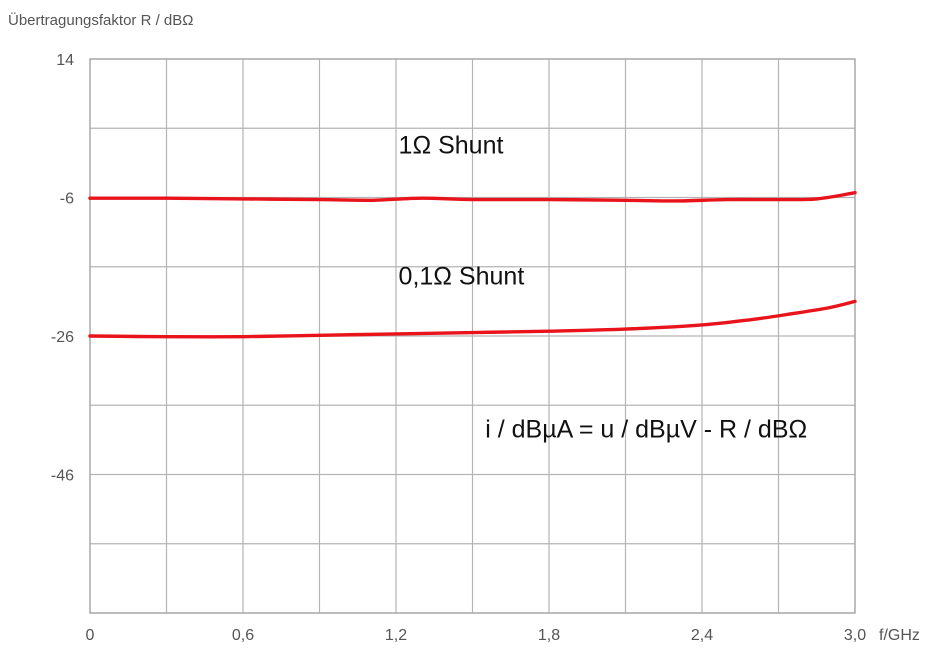  What do you see at coordinates (396, 635) in the screenshot?
I see `x-tick-label: 1,2` at bounding box center [396, 635].